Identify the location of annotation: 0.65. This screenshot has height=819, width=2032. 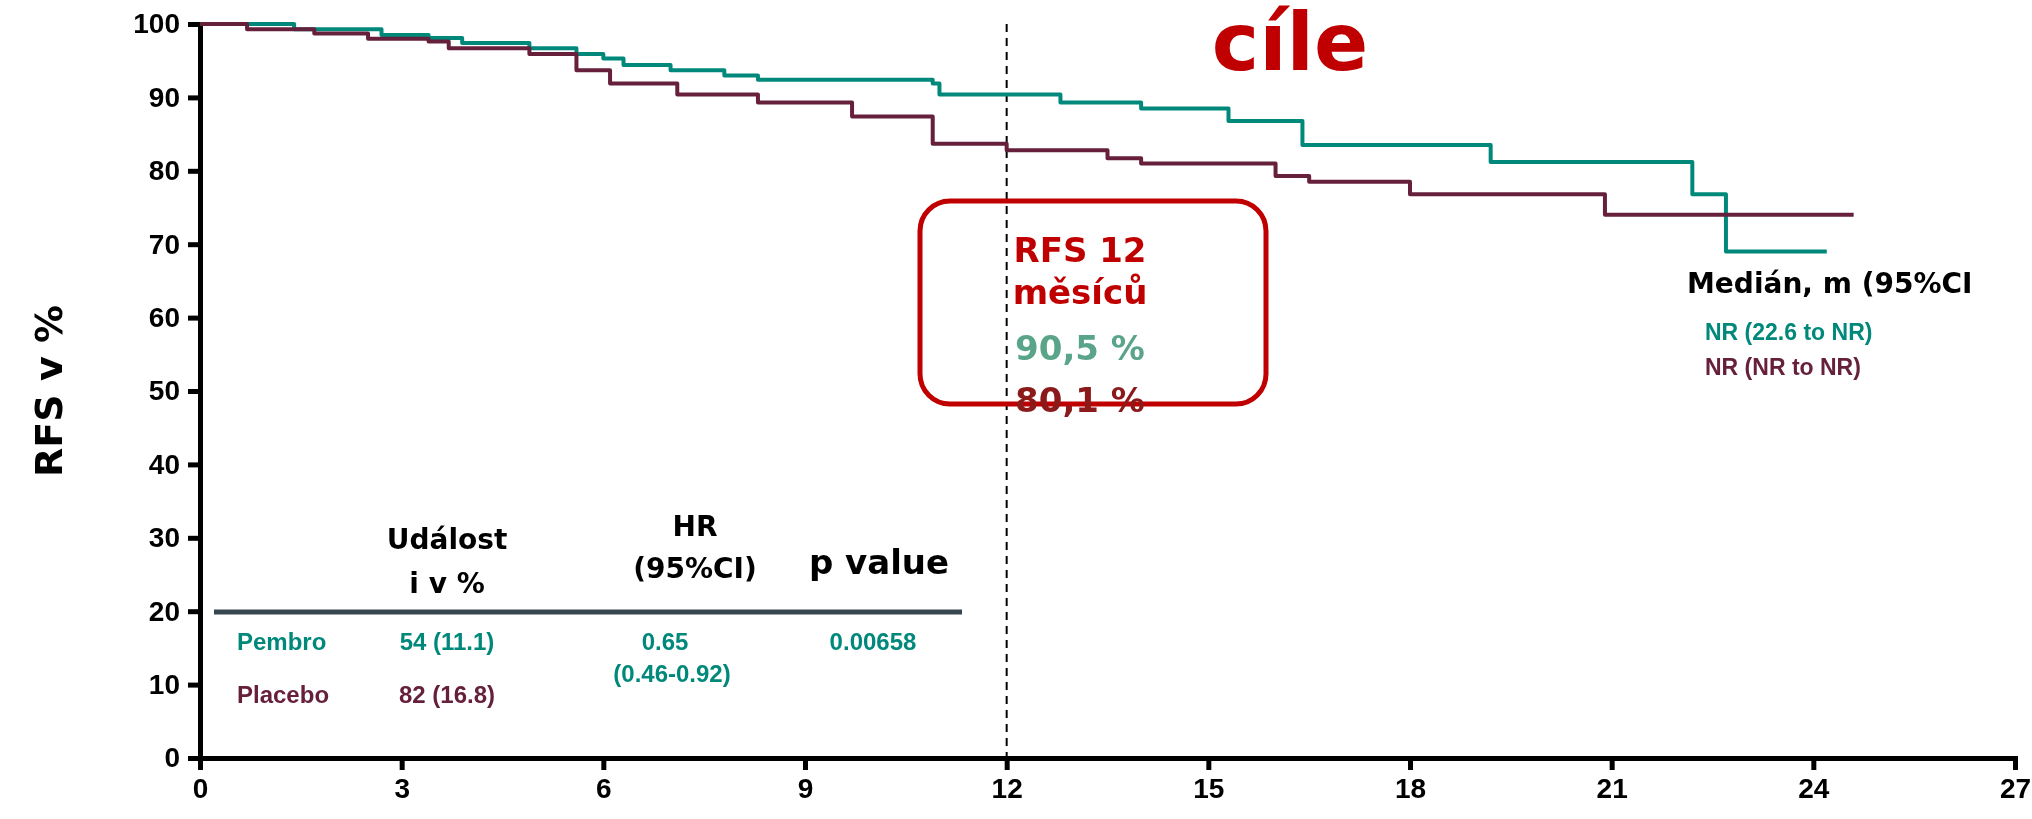
(665, 641).